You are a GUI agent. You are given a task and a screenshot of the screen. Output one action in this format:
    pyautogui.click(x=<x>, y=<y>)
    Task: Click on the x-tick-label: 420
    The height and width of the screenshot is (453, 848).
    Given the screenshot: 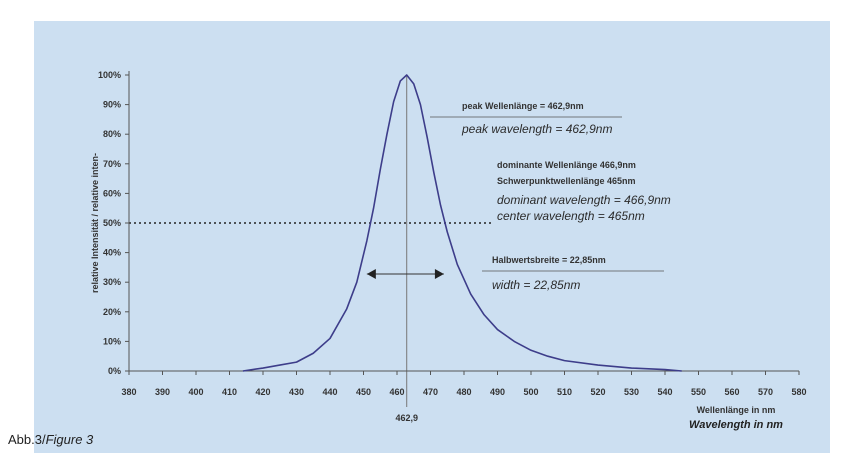 What is the action you would take?
    pyautogui.click(x=262, y=392)
    